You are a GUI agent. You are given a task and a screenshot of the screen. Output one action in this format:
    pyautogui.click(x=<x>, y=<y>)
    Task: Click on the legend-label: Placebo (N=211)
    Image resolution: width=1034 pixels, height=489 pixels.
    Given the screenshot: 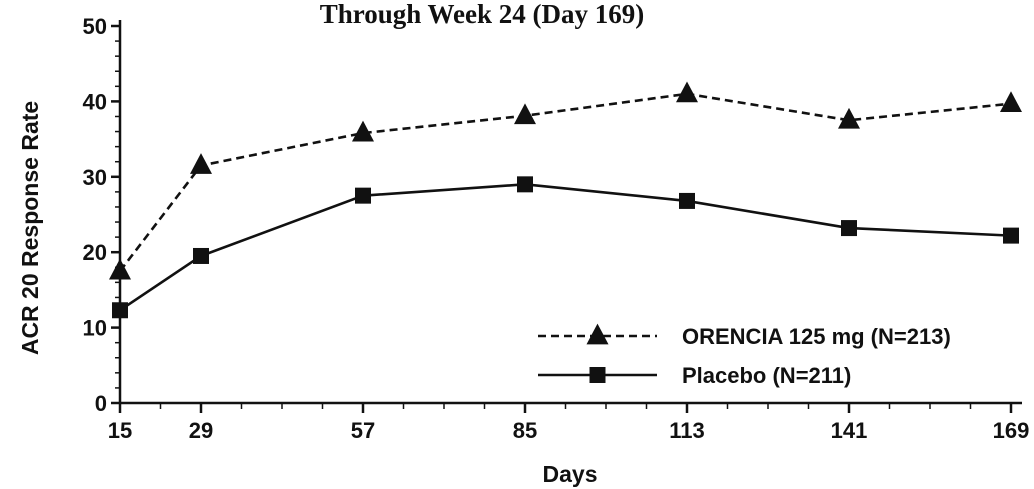 What is the action you would take?
    pyautogui.click(x=766, y=375)
    